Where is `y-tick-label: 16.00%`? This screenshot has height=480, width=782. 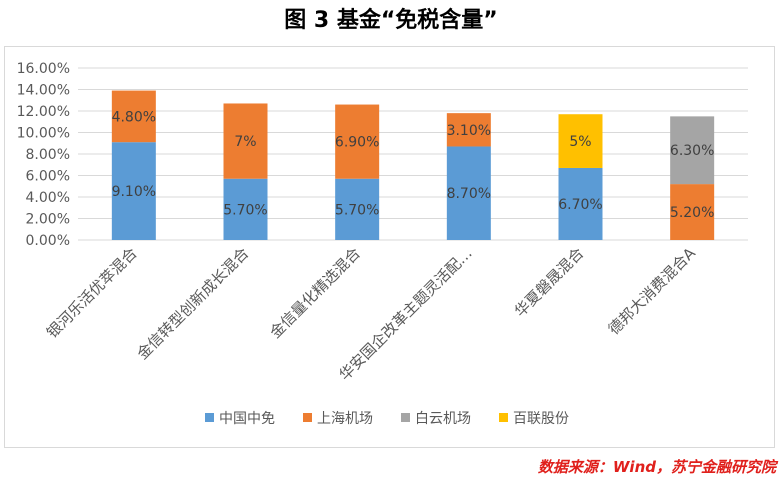 y-tick-label: 16.00% is located at coordinates (43, 69).